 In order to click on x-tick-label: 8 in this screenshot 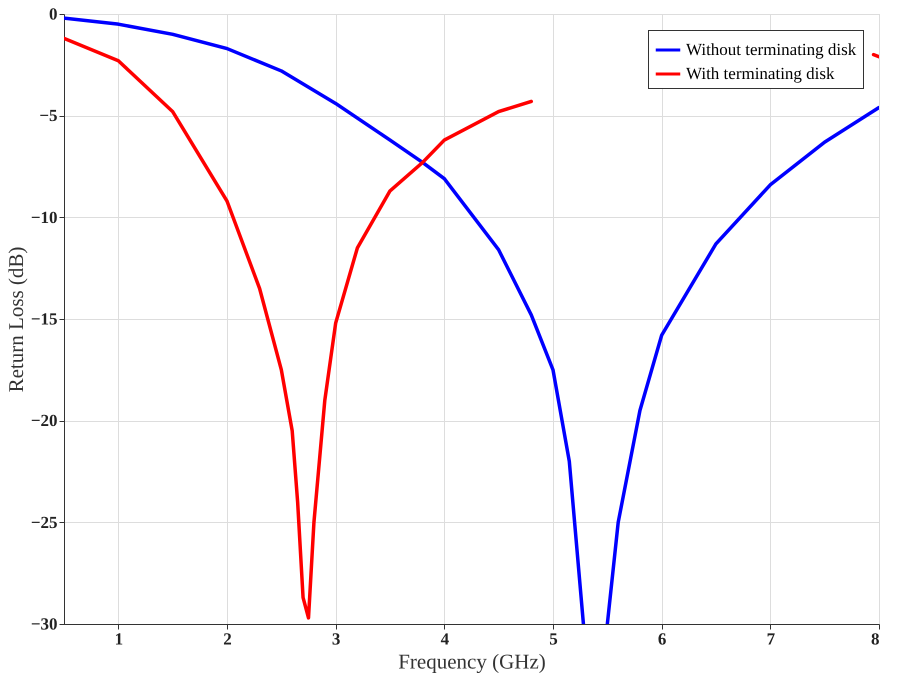, I will do `click(875, 639)`.